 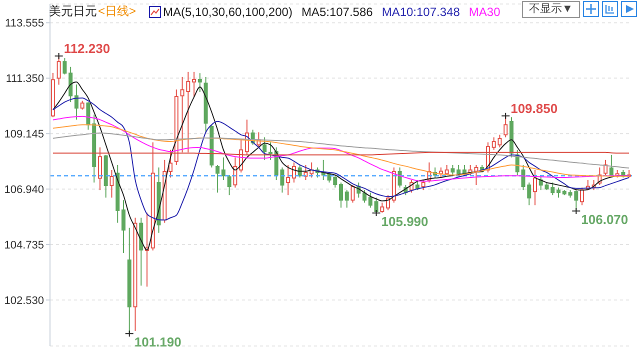 What do you see at coordinates (158, 342) in the screenshot?
I see `annotation: 101.190` at bounding box center [158, 342].